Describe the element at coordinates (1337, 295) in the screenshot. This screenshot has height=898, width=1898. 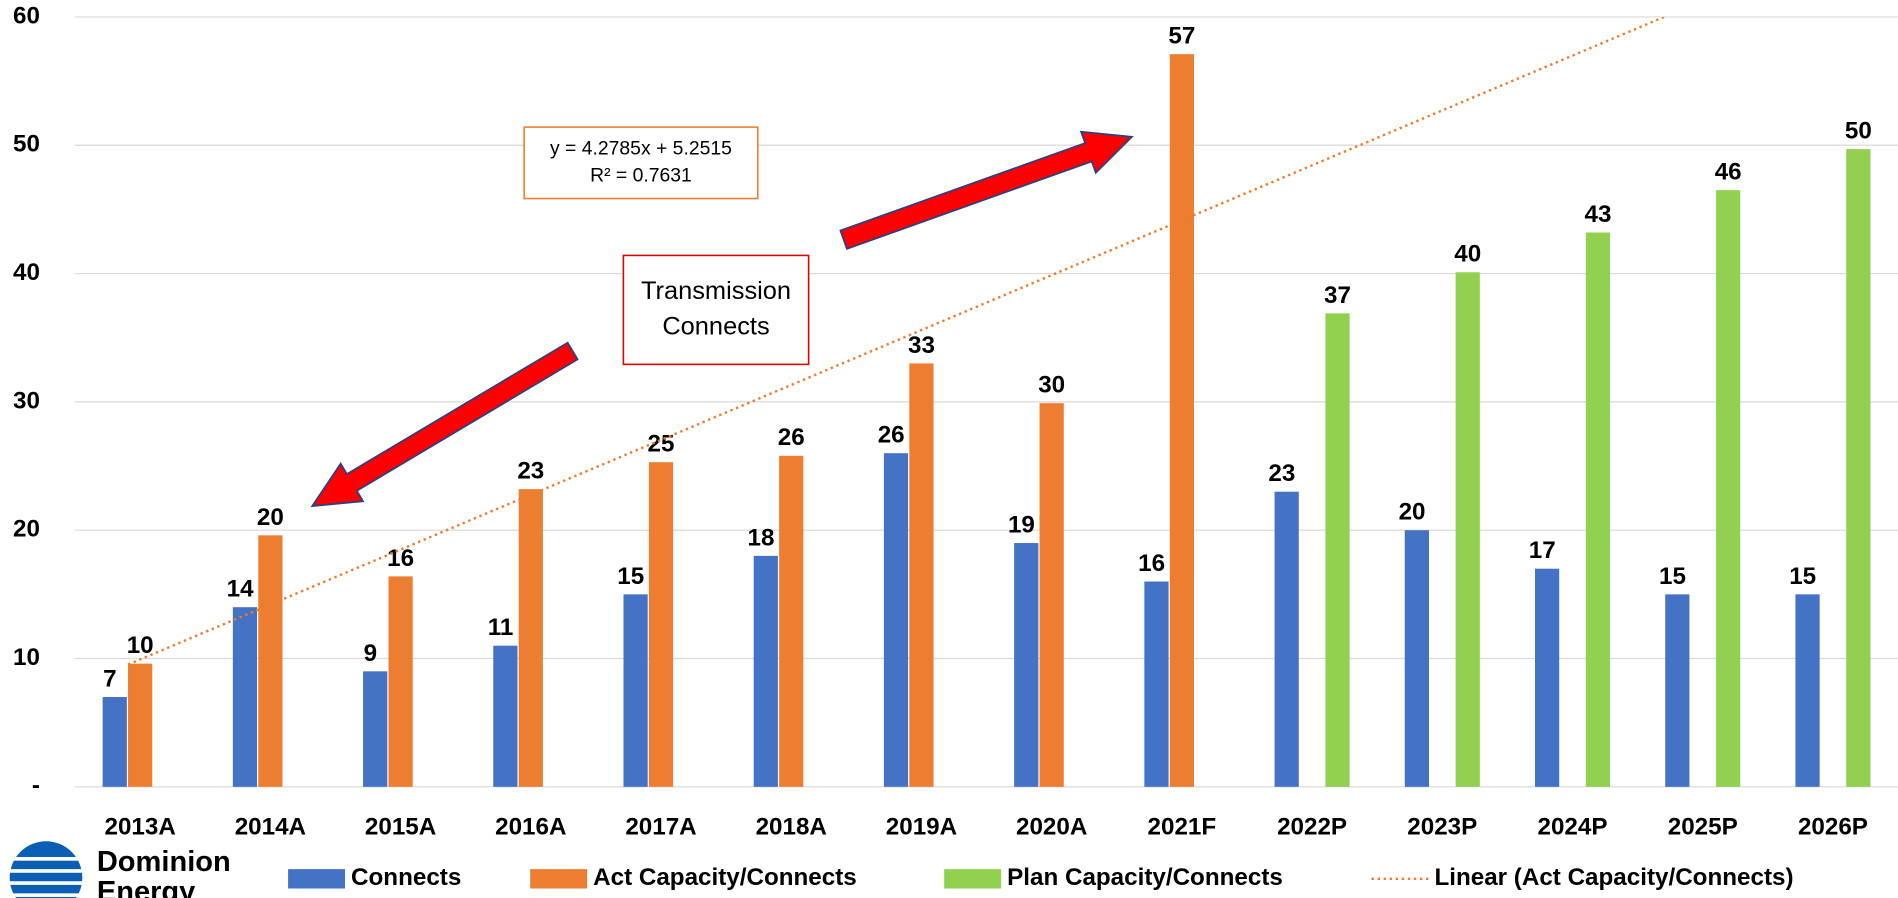
I see `data-label: 37` at that location.